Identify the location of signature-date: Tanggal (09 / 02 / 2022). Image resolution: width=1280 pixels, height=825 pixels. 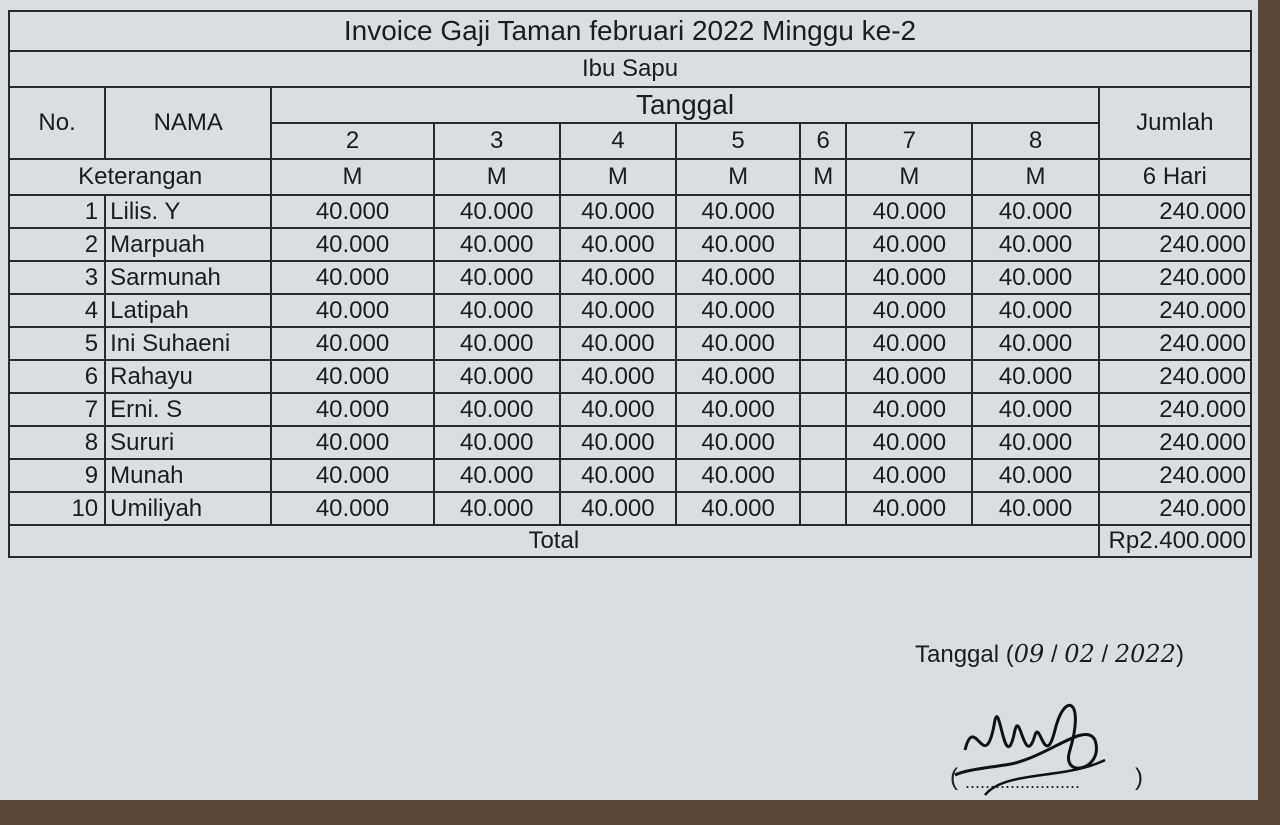
(1049, 654).